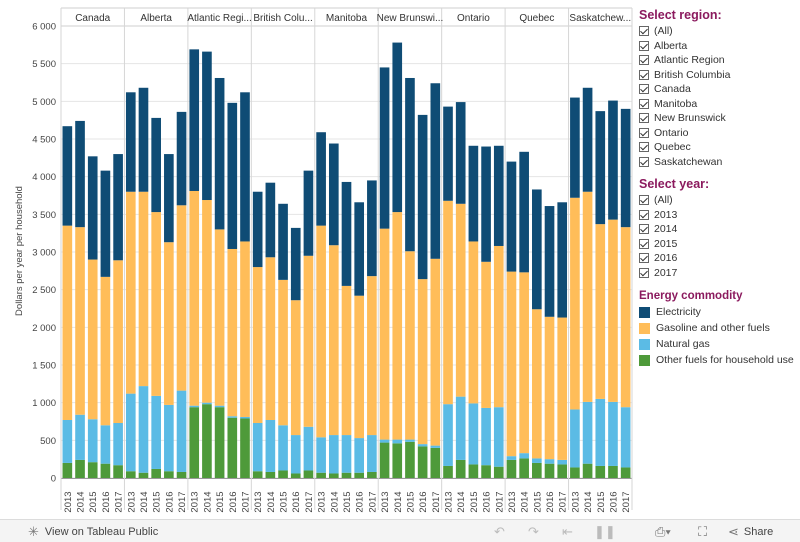 This screenshot has width=800, height=542. I want to click on legend-label: Gasoline and other fuels, so click(713, 328).